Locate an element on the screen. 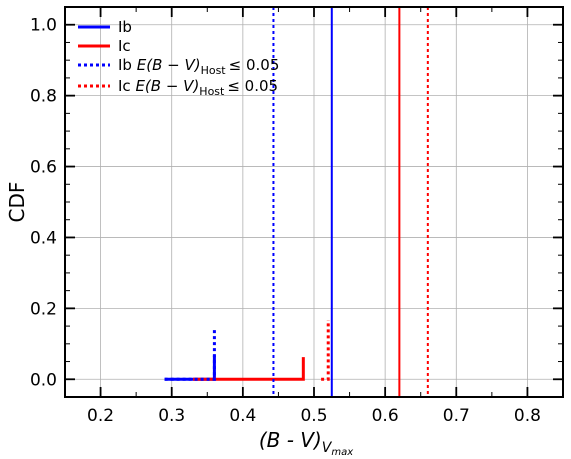 Image resolution: width=571 pixels, height=459 pixels. x-axis-label: (B - V)Vmax is located at coordinates (306, 443).